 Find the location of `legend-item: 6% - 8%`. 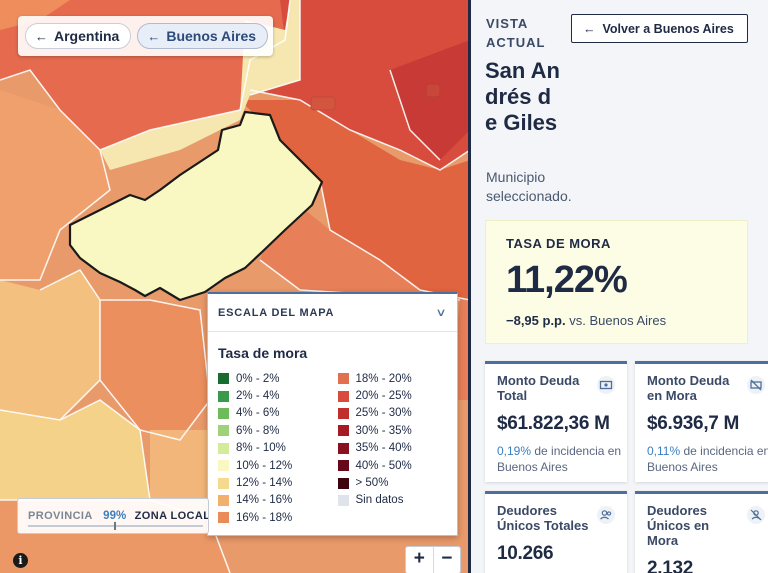

legend-item: 6% - 8% is located at coordinates (278, 430).